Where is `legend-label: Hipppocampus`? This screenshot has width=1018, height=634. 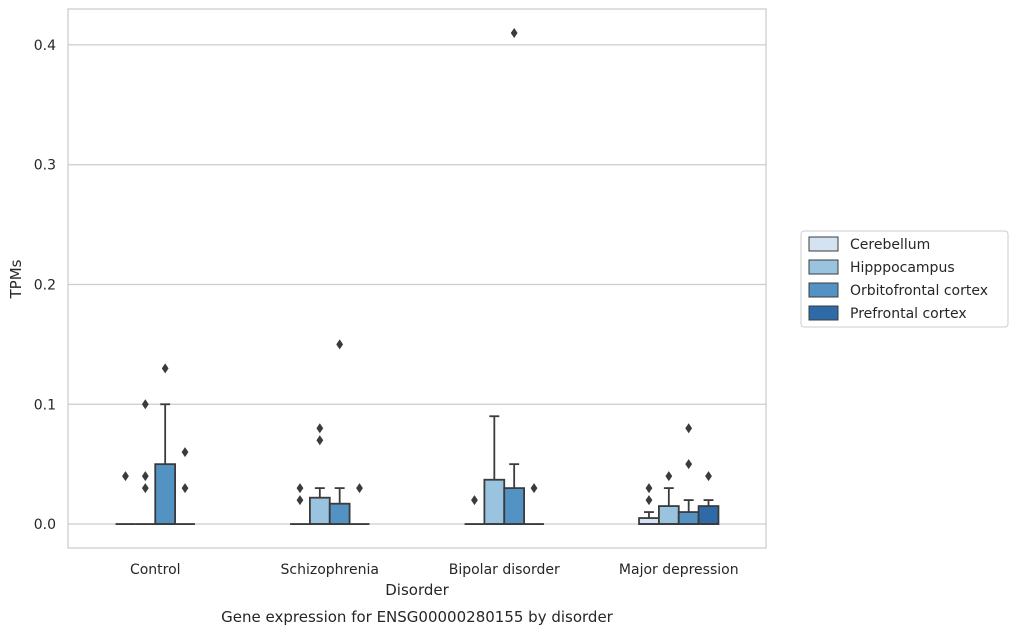 legend-label: Hipppocampus is located at coordinates (902, 268).